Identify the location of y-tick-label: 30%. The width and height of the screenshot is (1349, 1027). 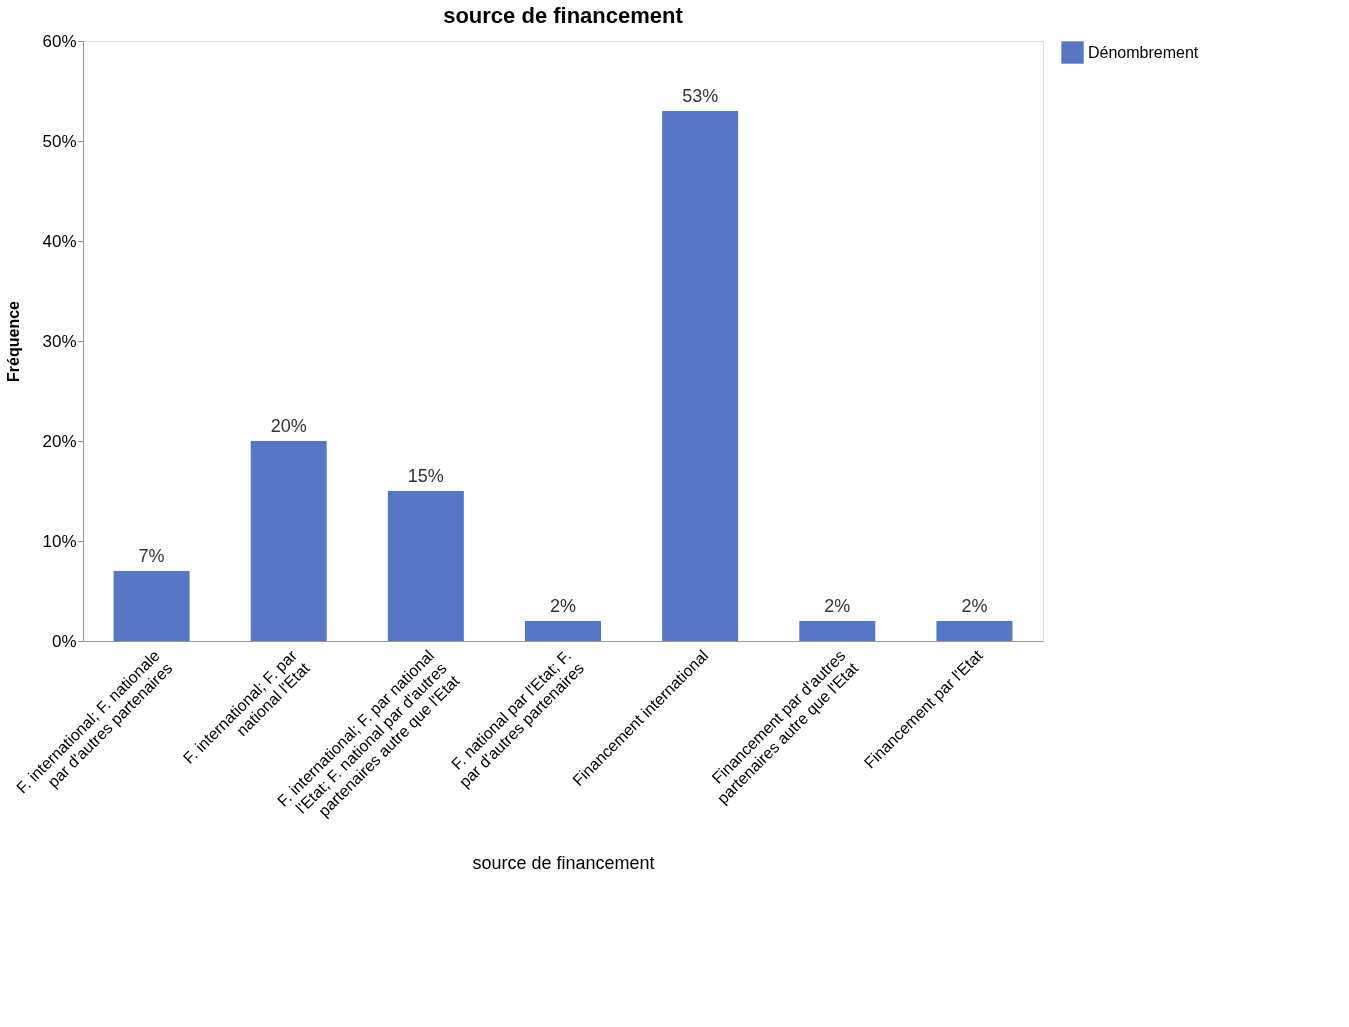
(59, 341).